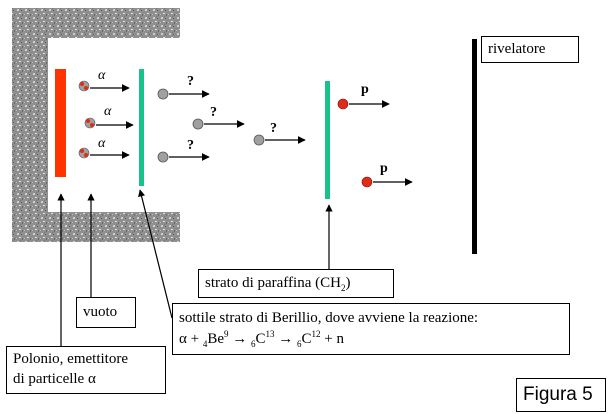 The image size is (608, 414). Describe the element at coordinates (316, 334) in the screenshot. I see `reaction-c12-mass-number: 12` at that location.